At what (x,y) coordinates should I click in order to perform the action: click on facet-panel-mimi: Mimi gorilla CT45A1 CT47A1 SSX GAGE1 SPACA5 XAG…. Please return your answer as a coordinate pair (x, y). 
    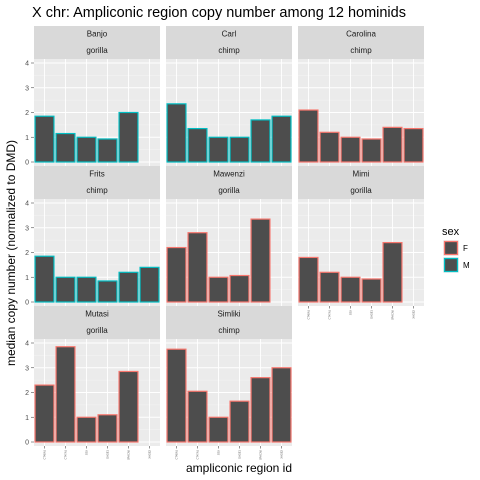
    Looking at the image, I should click on (361, 243).